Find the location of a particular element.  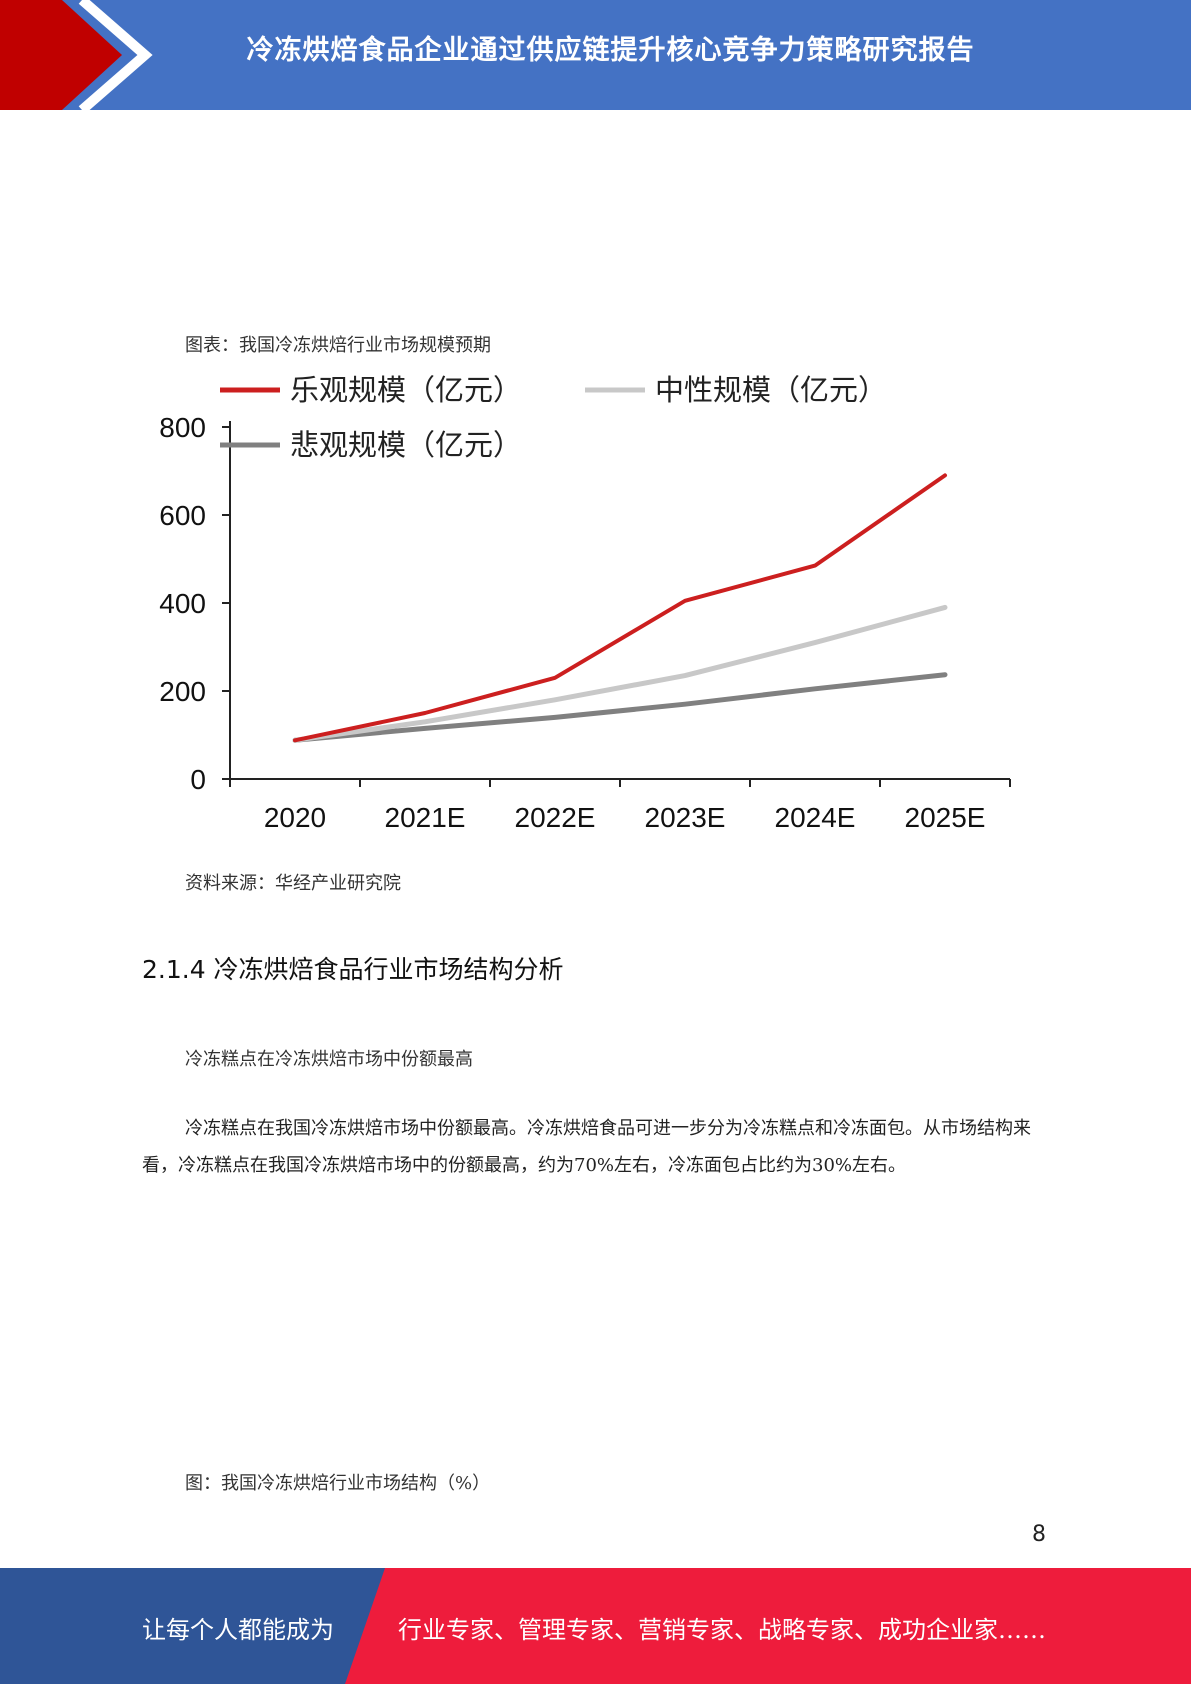

y-tick-label: 800 is located at coordinates (182, 427).